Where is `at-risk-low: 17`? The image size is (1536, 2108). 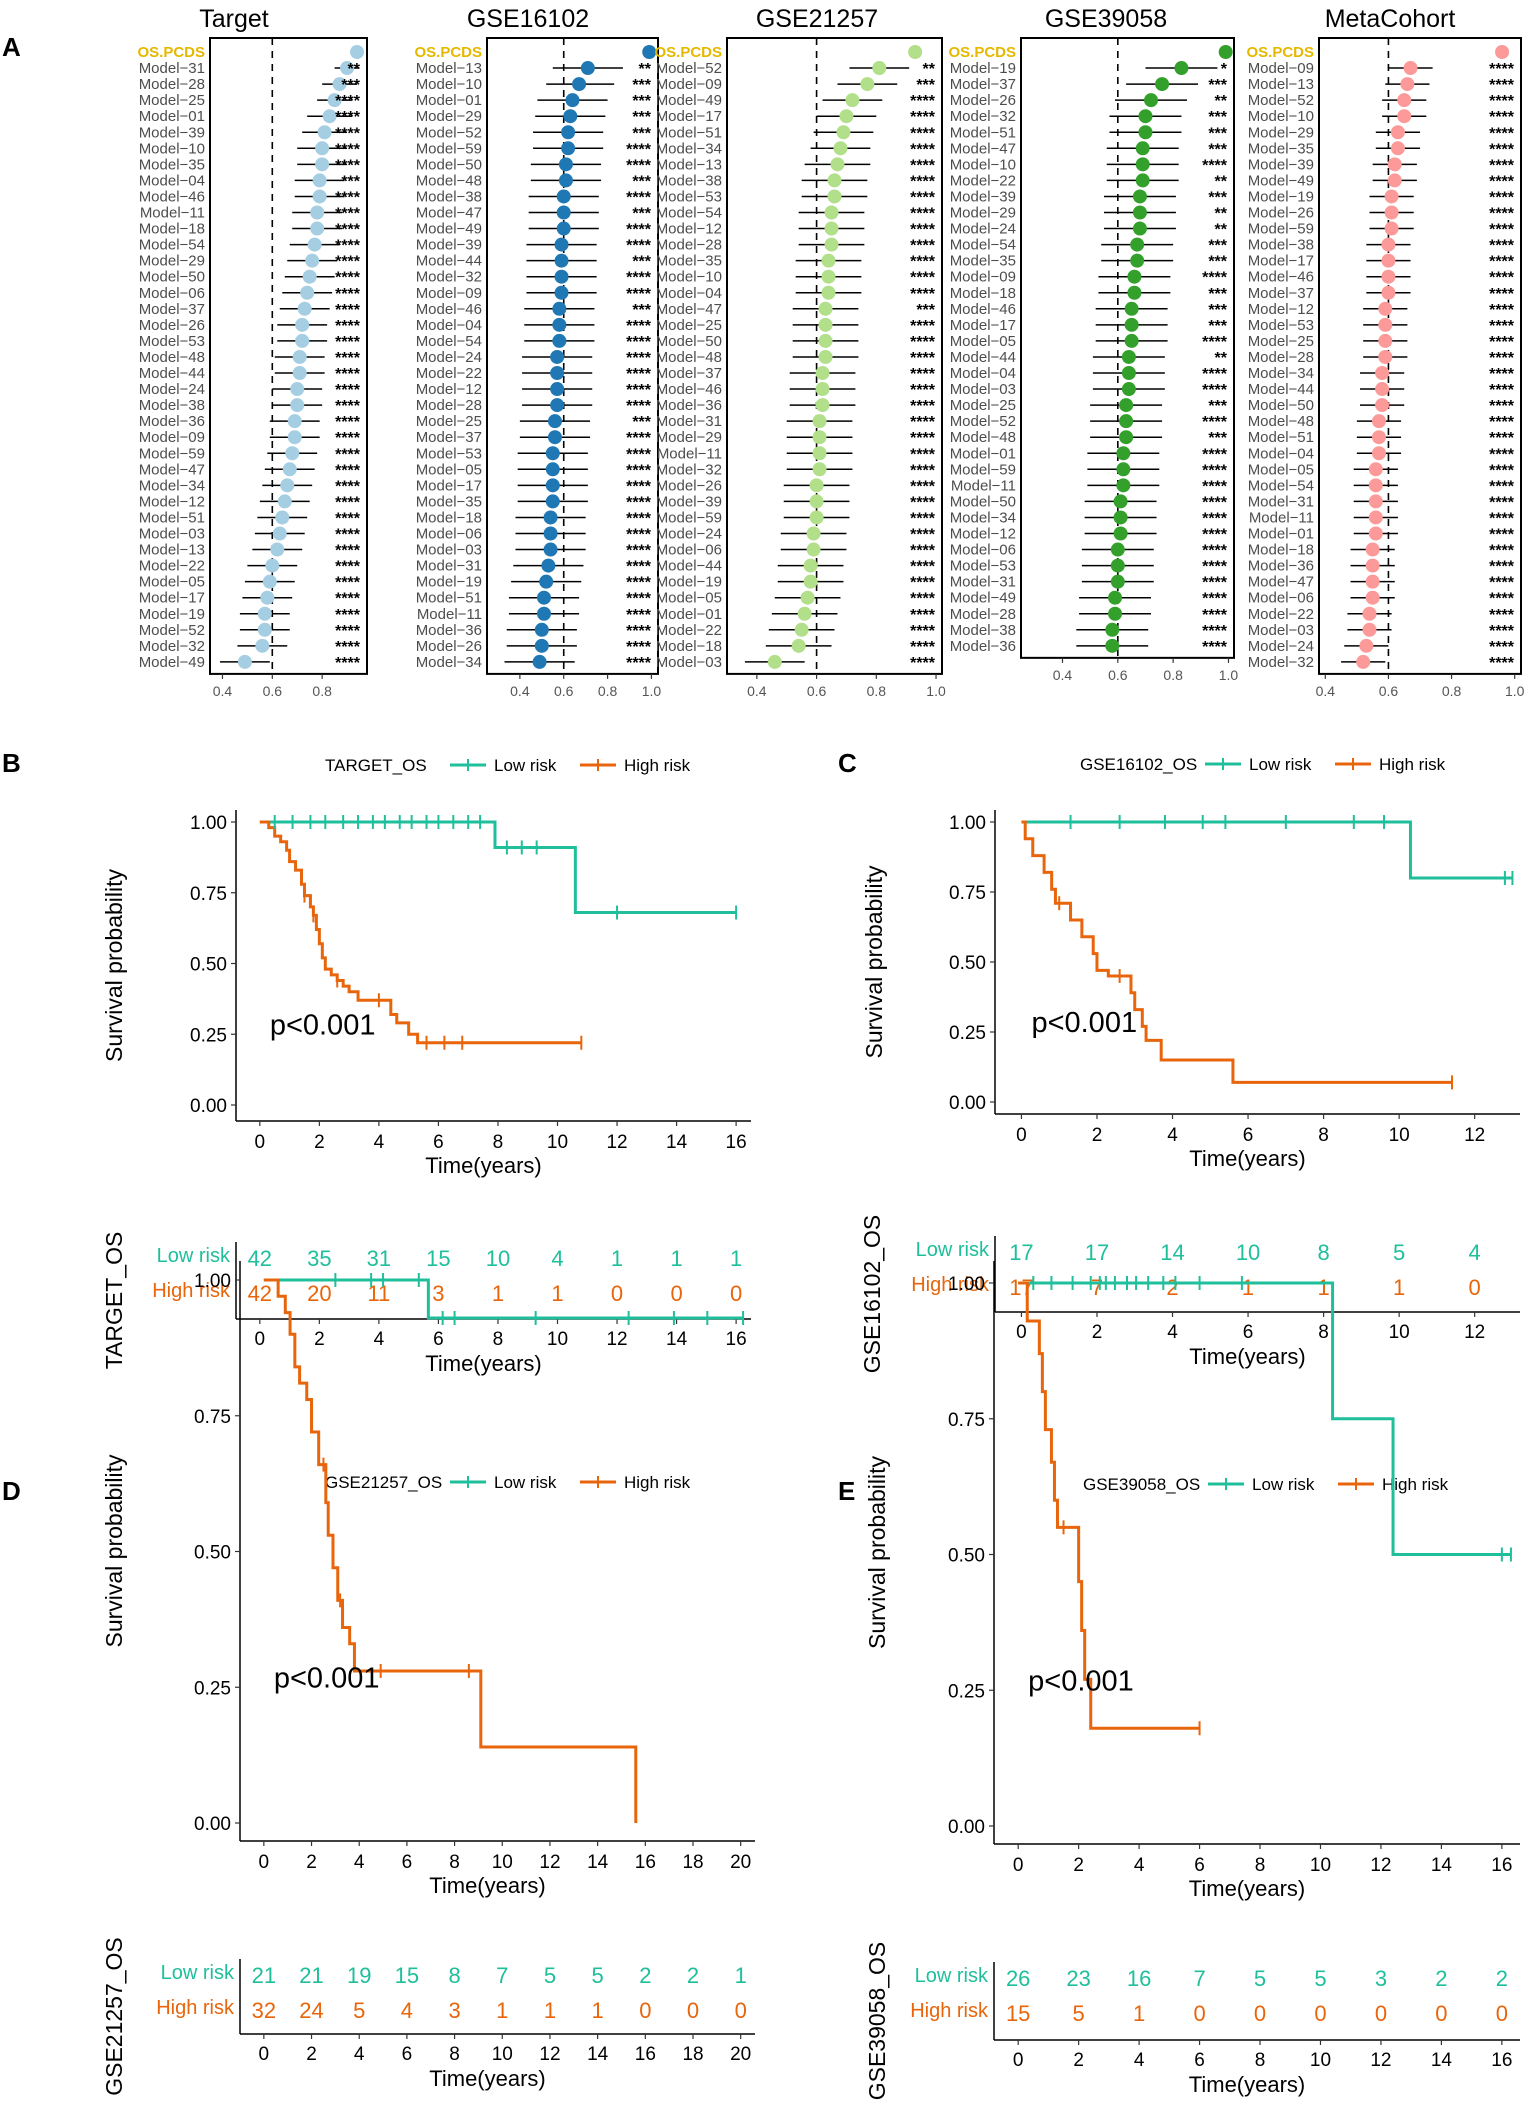 at-risk-low: 17 is located at coordinates (1097, 1252).